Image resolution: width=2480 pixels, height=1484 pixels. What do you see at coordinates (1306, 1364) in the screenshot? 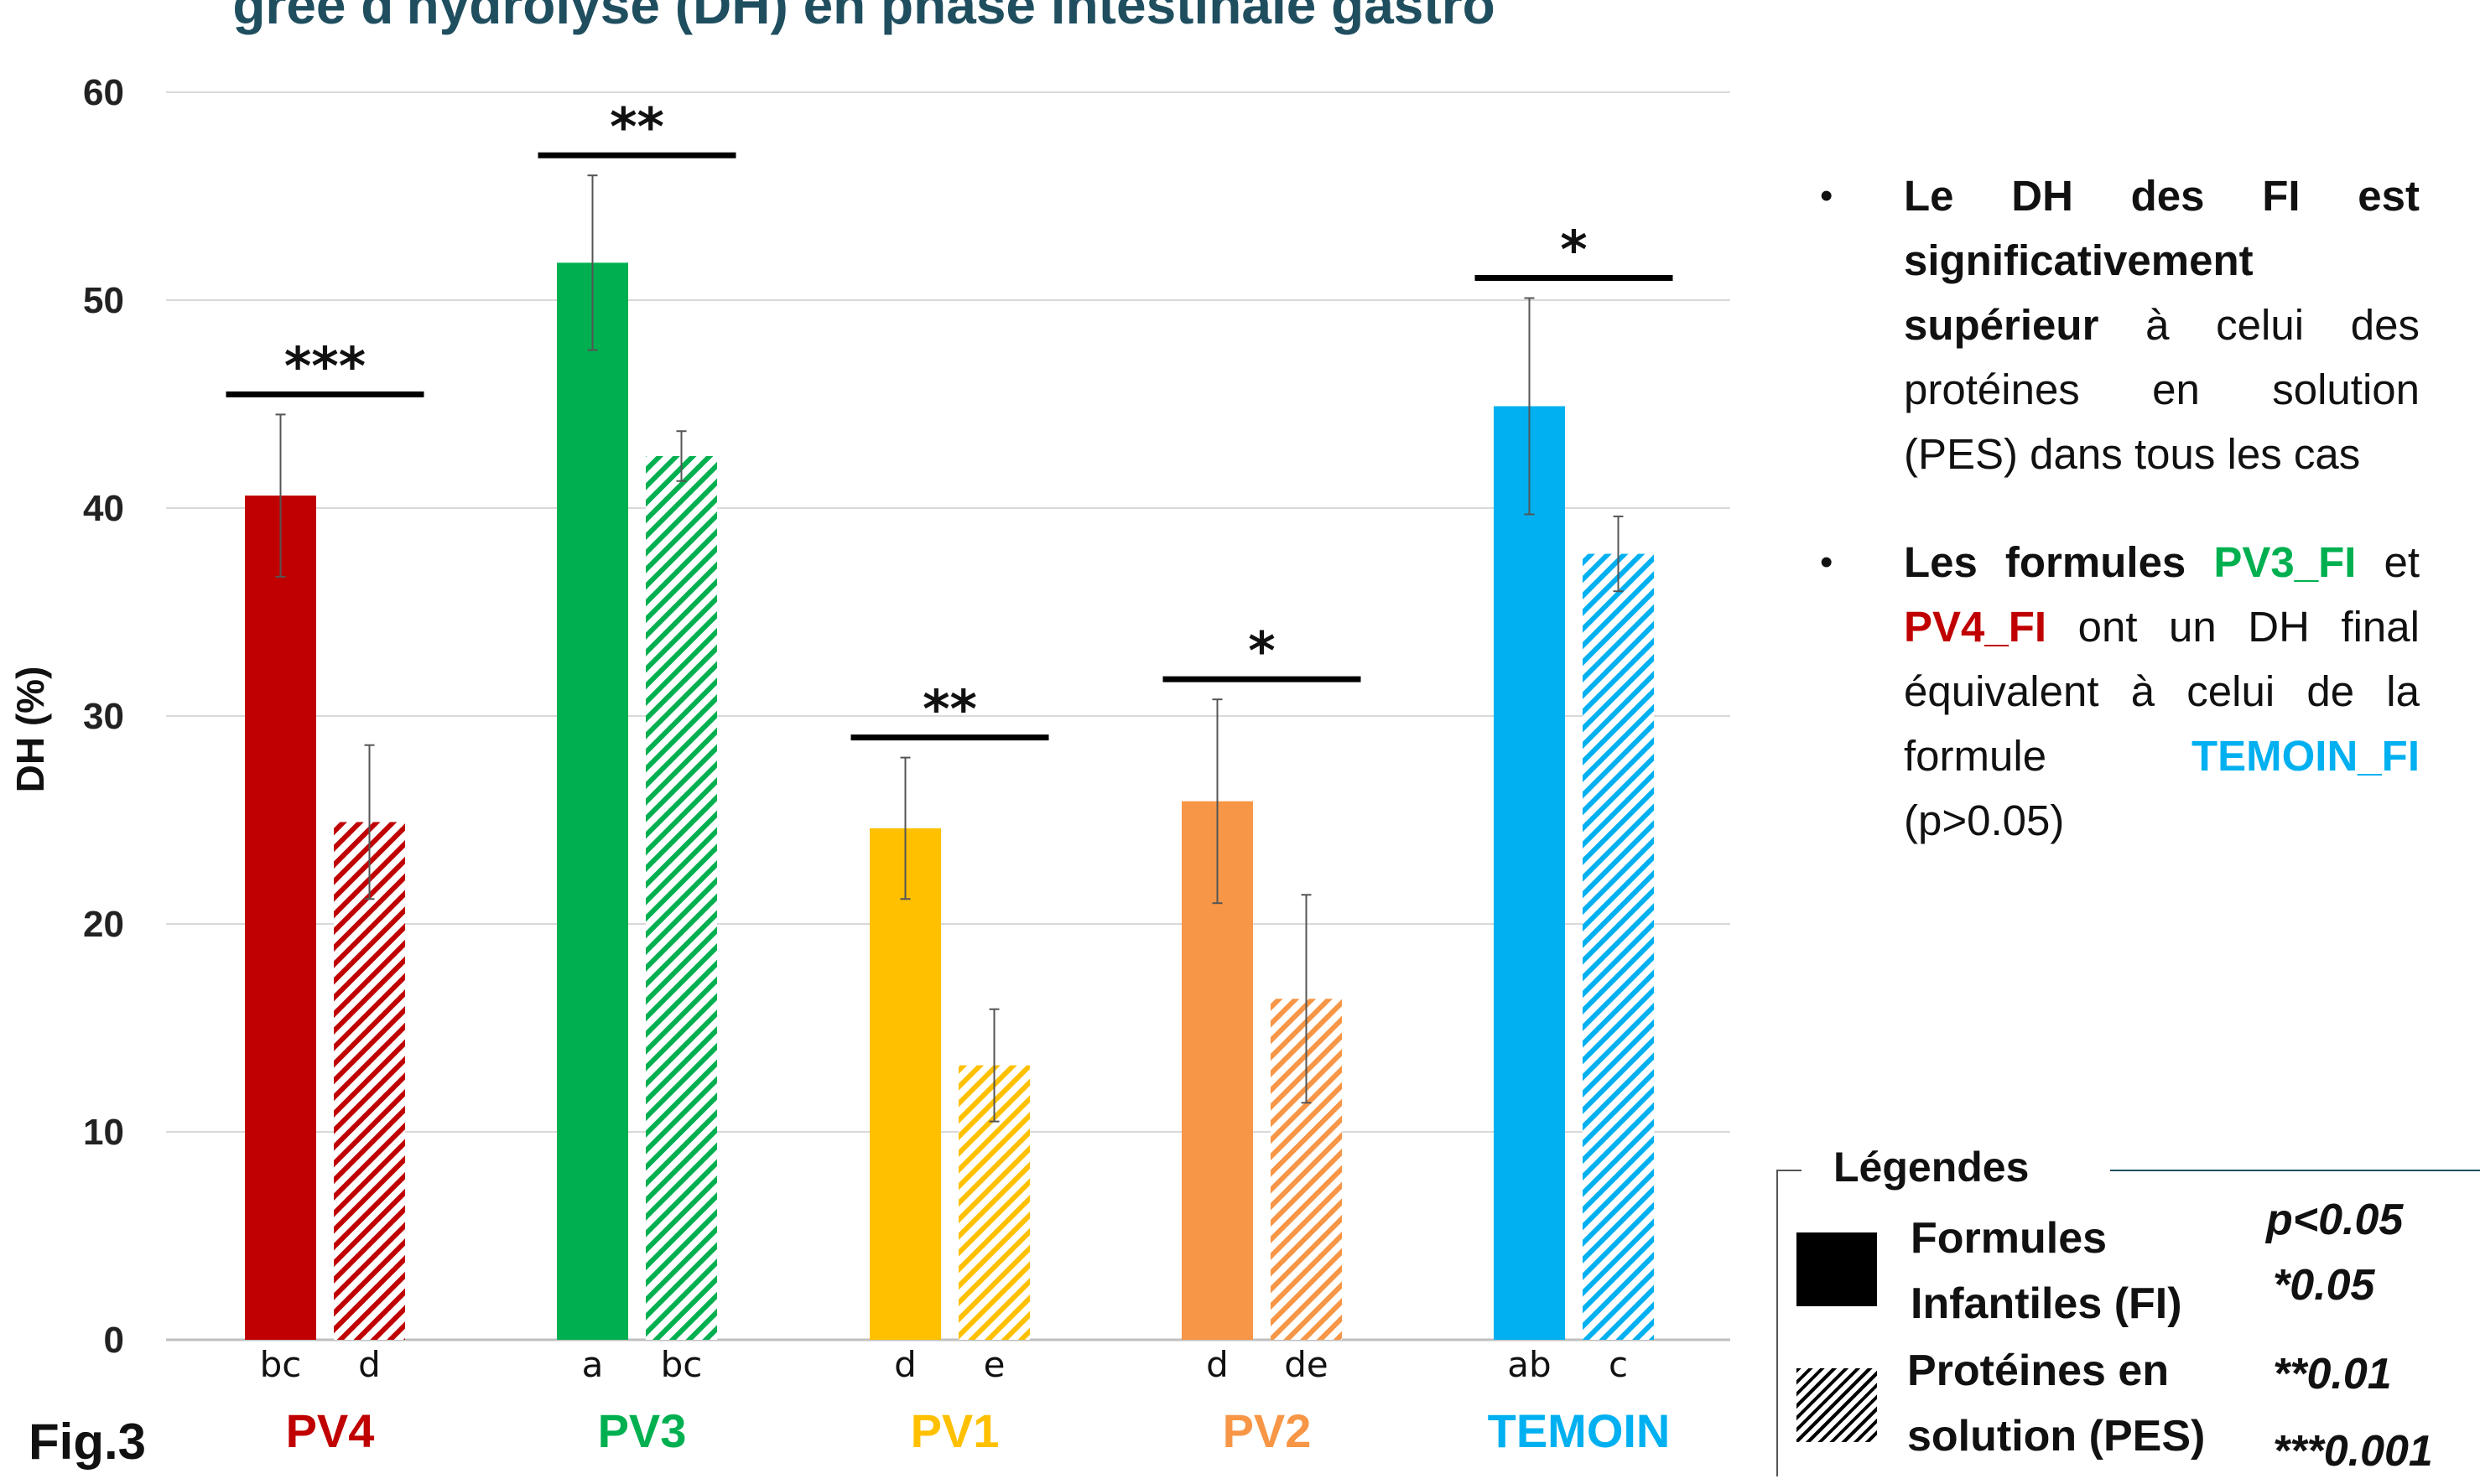
I see `group-letter: de` at bounding box center [1306, 1364].